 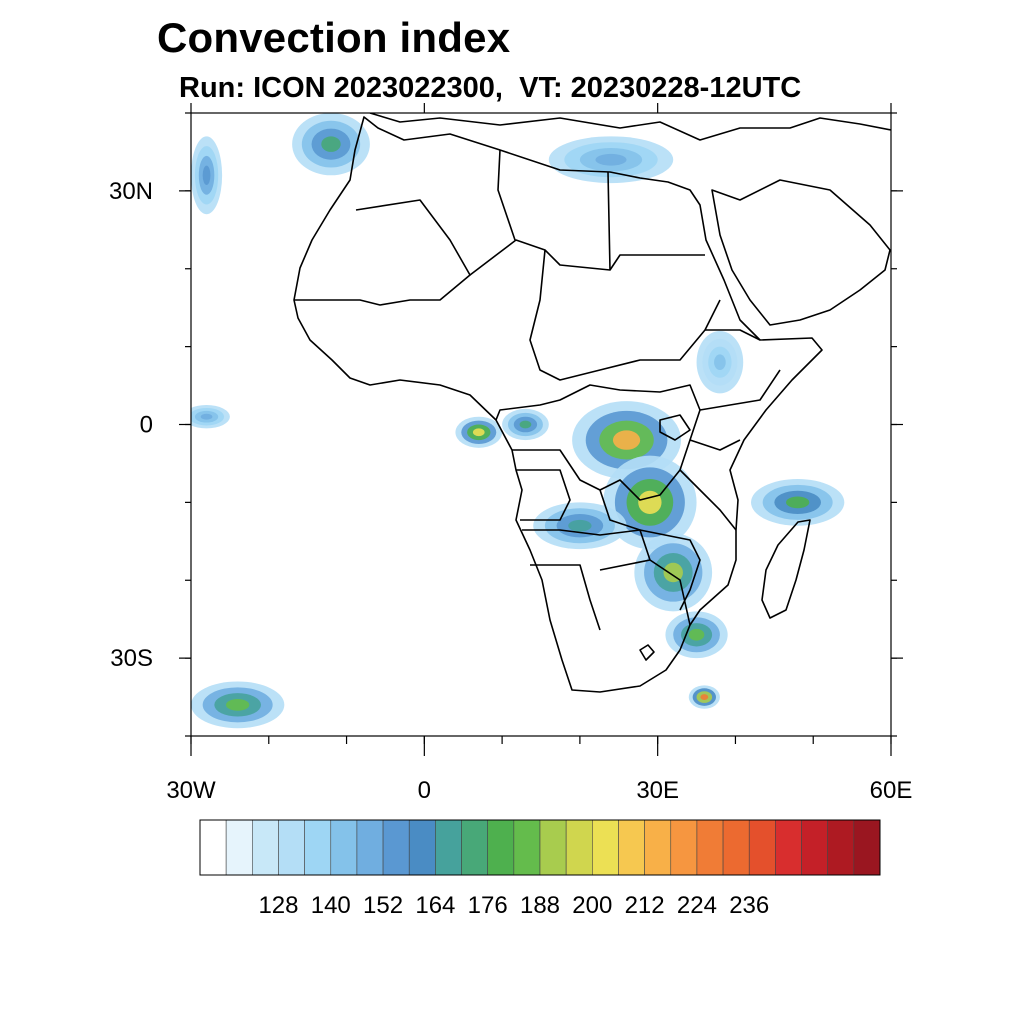 I want to click on lon-tick-label: 30W, so click(x=191, y=790).